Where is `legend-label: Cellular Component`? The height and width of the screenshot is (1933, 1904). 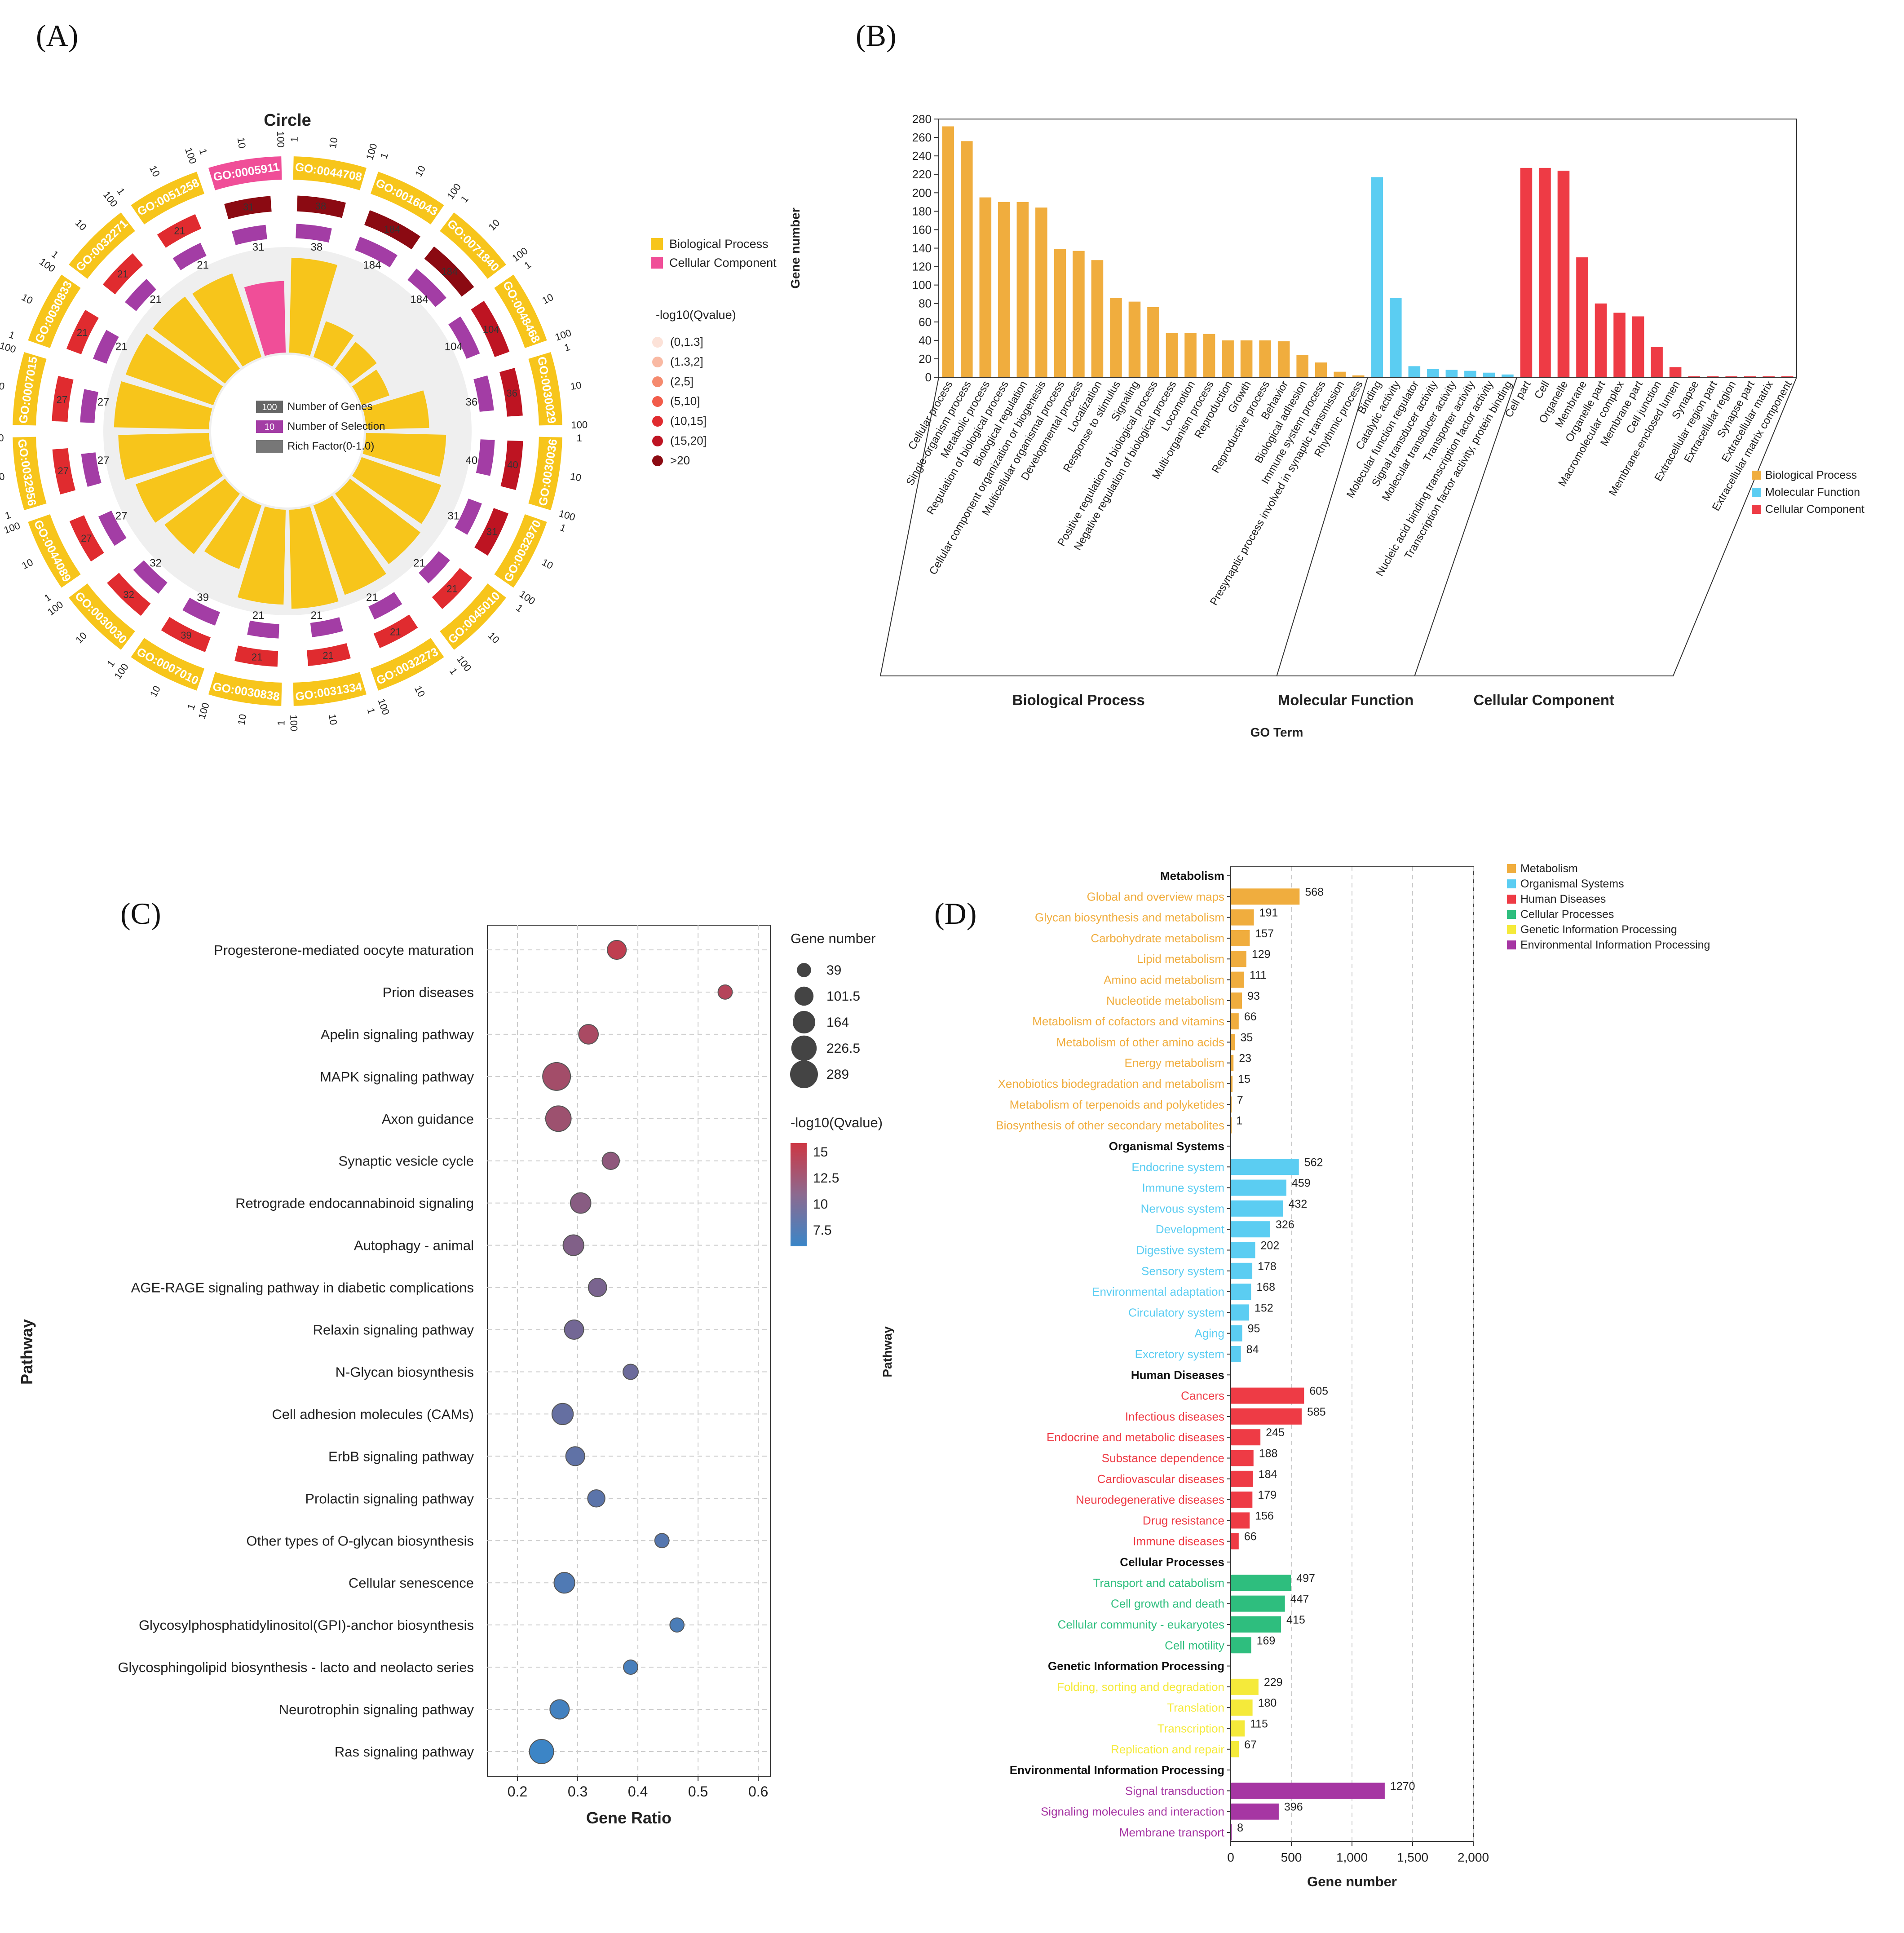 legend-label: Cellular Component is located at coordinates (1814, 509).